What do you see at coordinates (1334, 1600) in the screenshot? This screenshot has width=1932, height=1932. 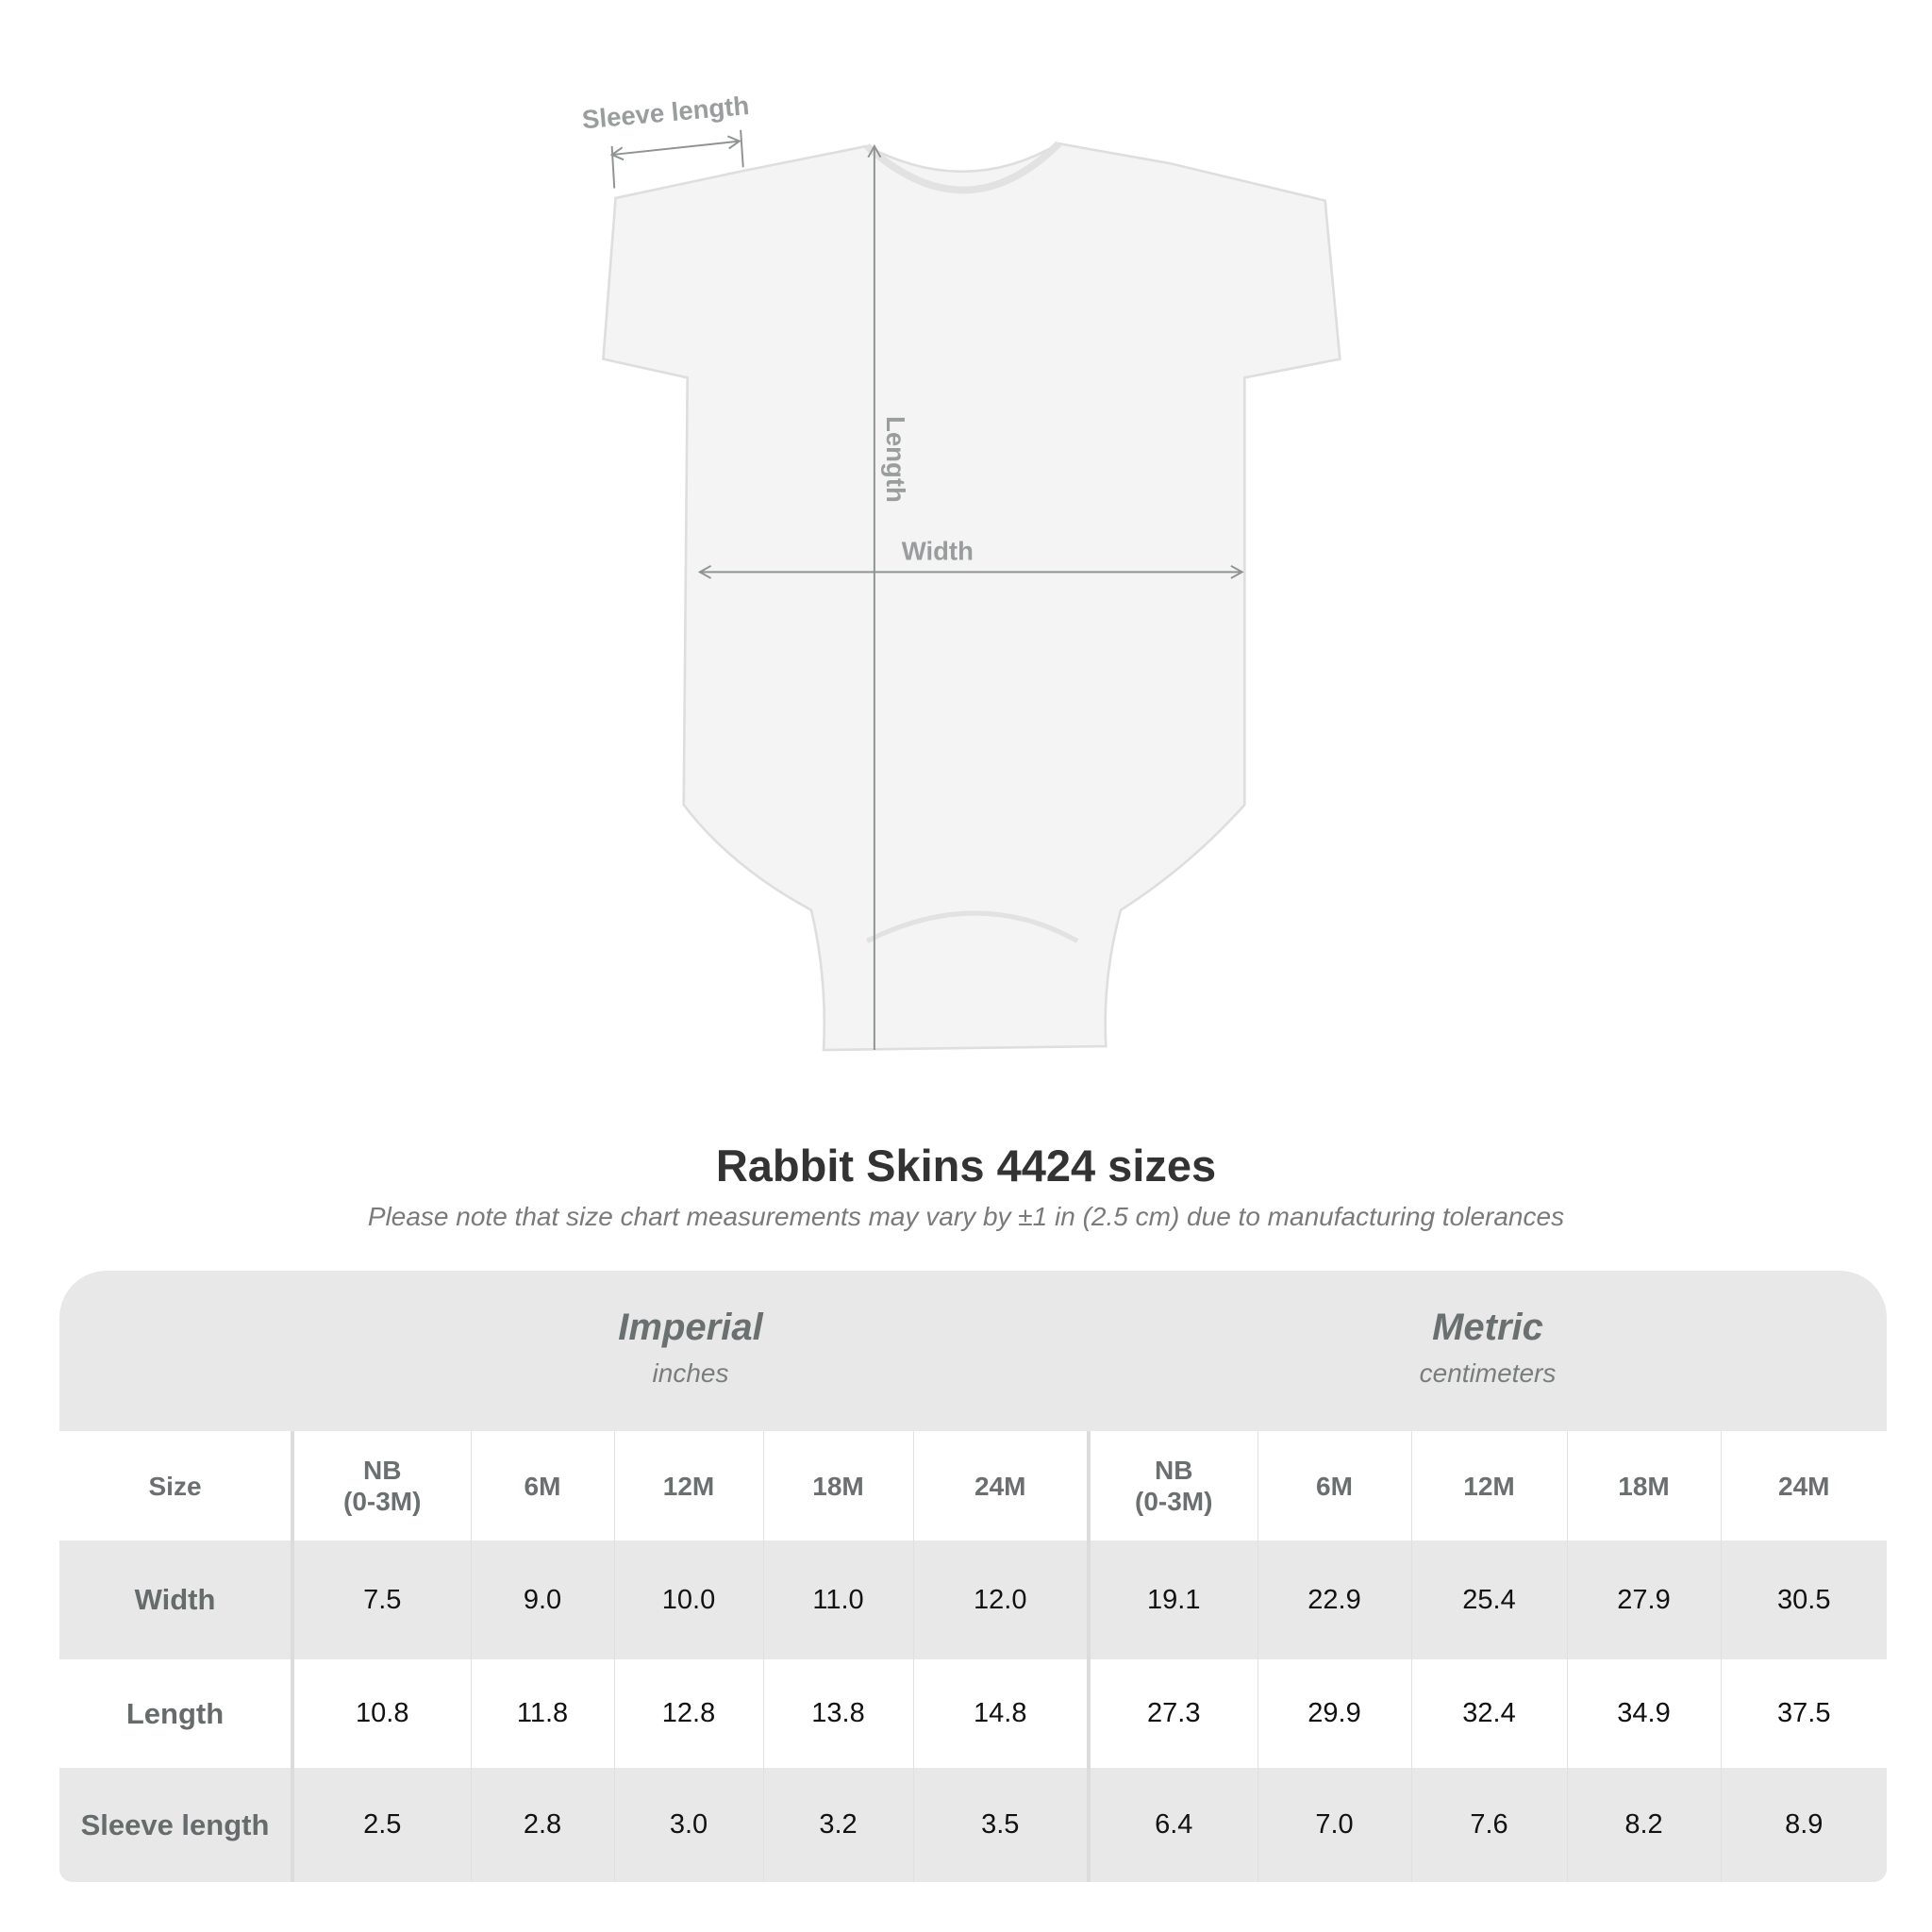 I see `cell-metric: 22.9` at bounding box center [1334, 1600].